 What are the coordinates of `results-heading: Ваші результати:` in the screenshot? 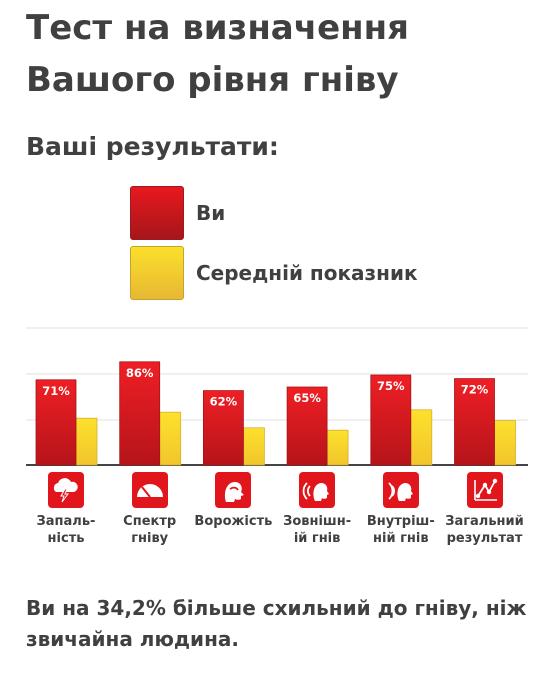 It's located at (152, 146).